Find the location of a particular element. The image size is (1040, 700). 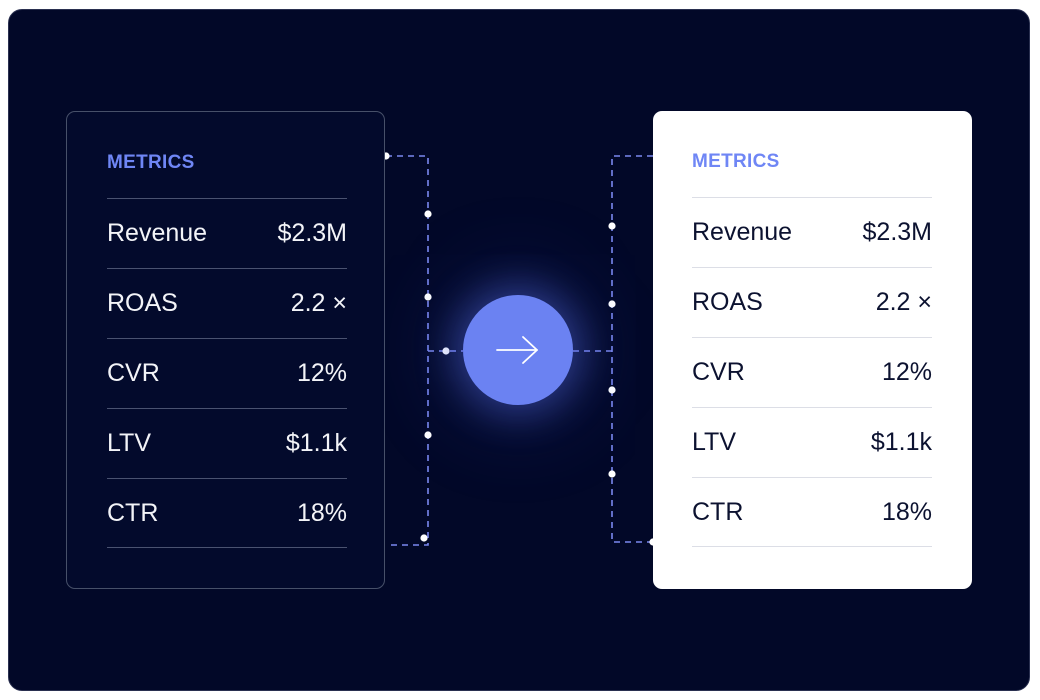

arrow-right-icon is located at coordinates (517, 350).